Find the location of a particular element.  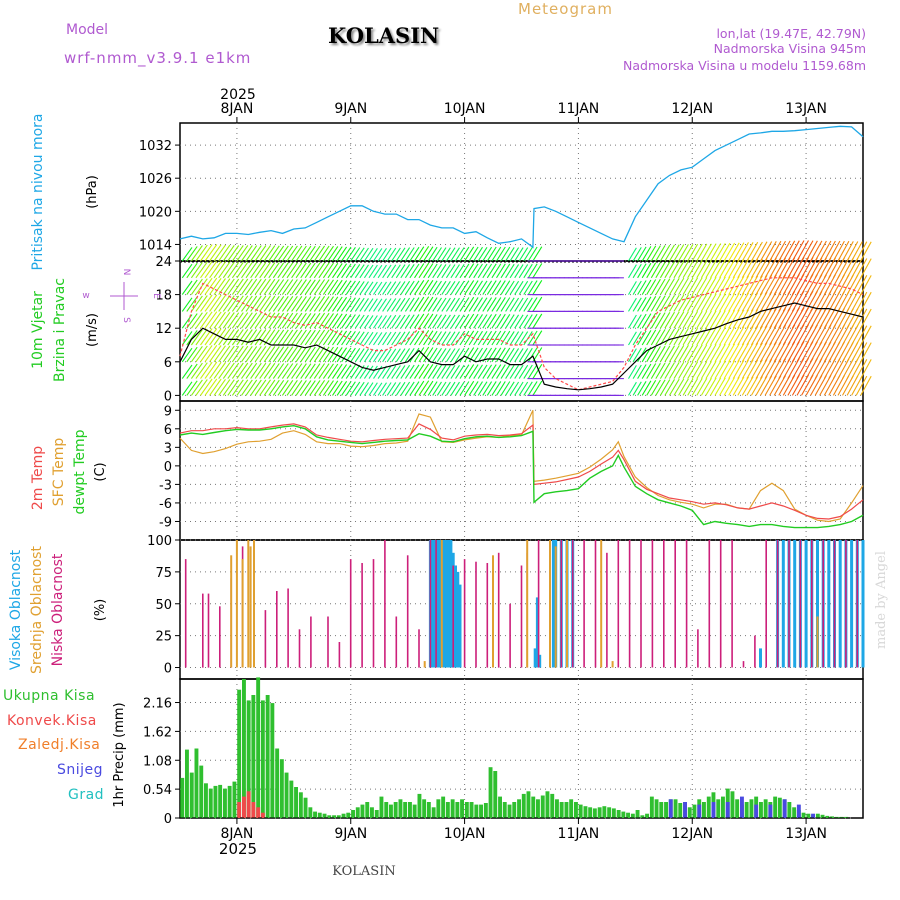

temp-2m-axis-title: 2m Temp is located at coordinates (38, 478).